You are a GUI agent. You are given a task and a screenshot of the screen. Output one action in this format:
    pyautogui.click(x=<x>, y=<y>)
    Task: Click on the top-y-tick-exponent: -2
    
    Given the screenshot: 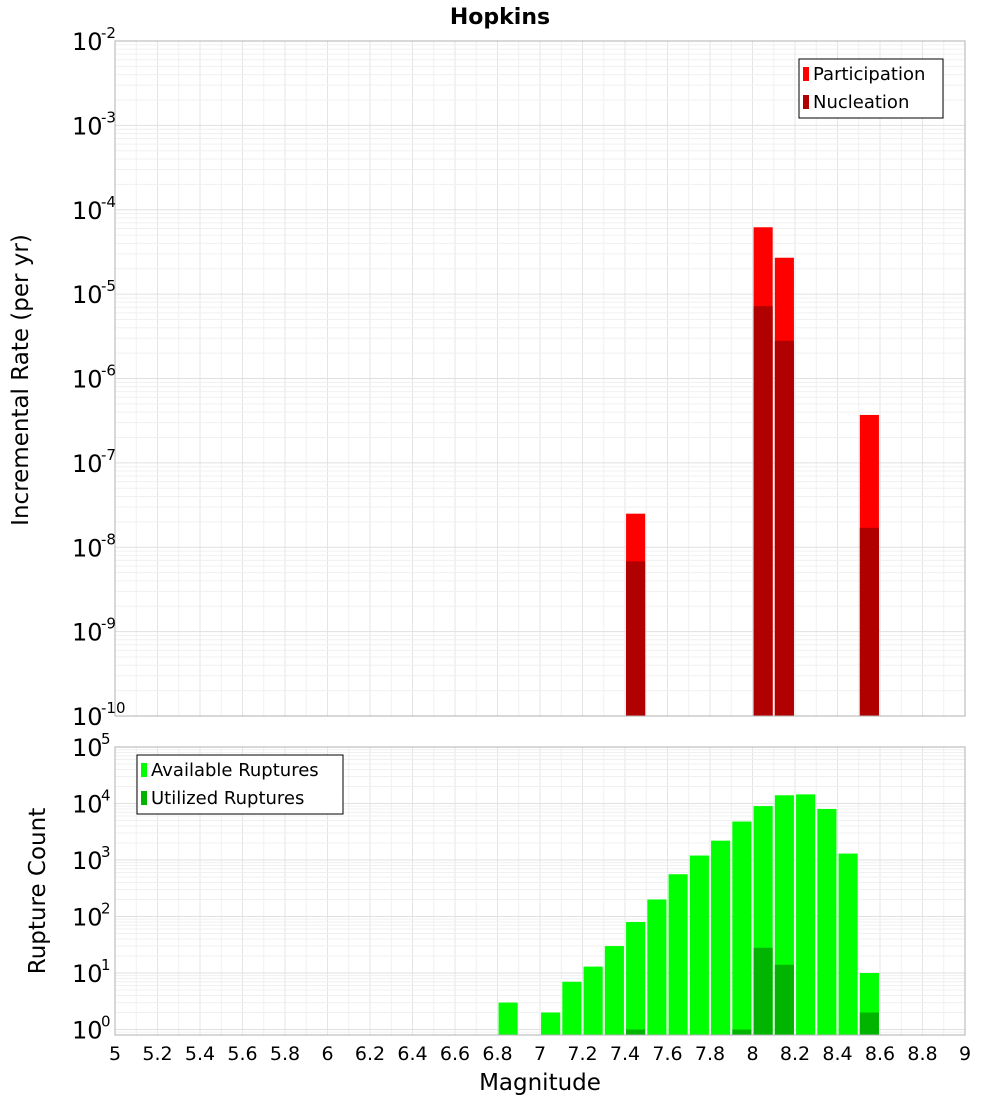 What is the action you would take?
    pyautogui.click(x=108, y=33)
    